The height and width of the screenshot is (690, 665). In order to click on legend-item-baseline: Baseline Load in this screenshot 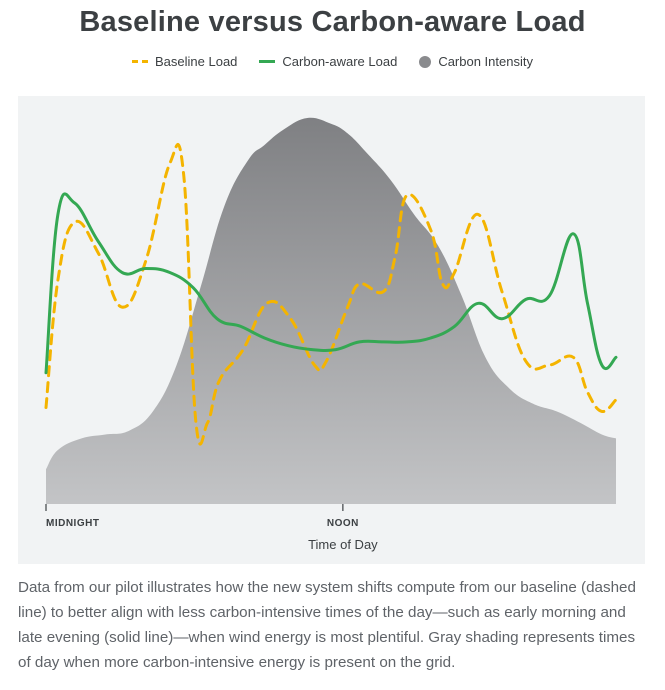, I will do `click(184, 61)`.